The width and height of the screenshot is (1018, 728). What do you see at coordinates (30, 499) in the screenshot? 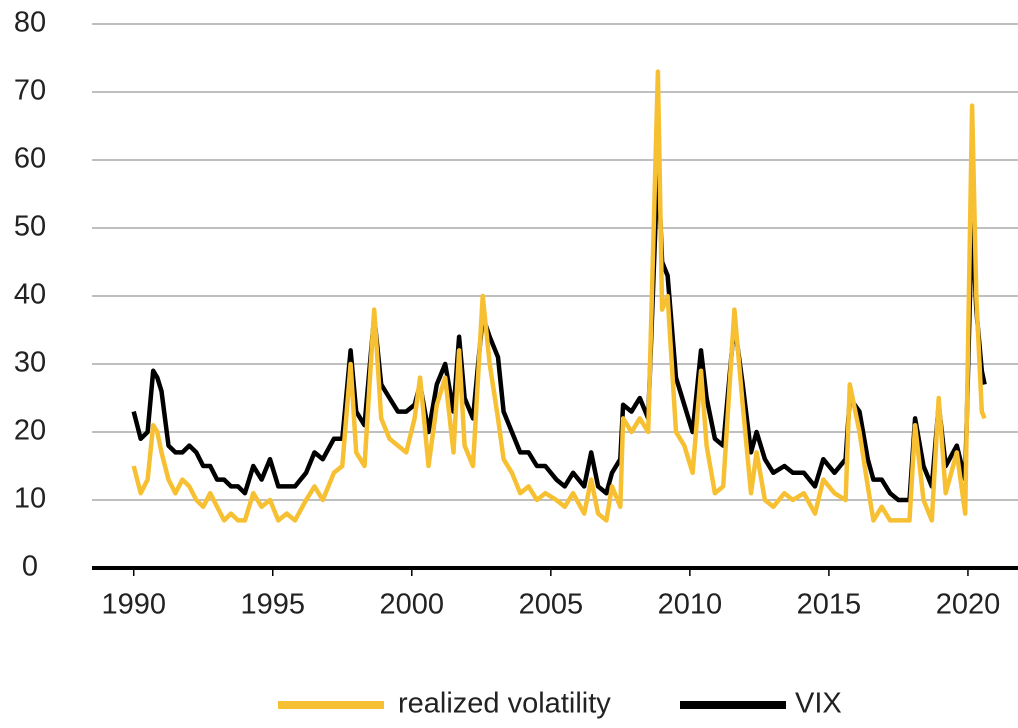
I see `y-tick-label: 10` at bounding box center [30, 499].